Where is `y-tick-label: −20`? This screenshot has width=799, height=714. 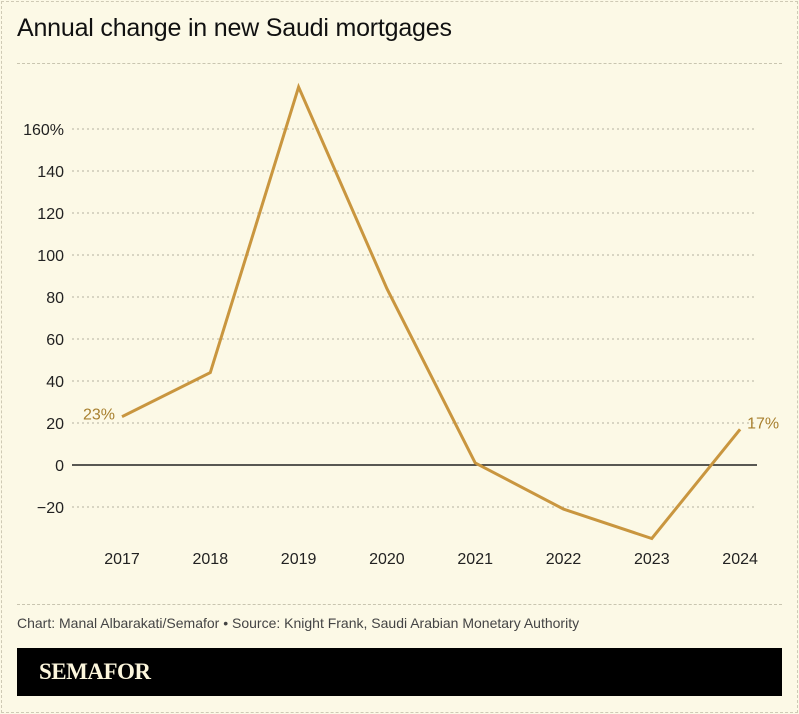 y-tick-label: −20 is located at coordinates (50, 508).